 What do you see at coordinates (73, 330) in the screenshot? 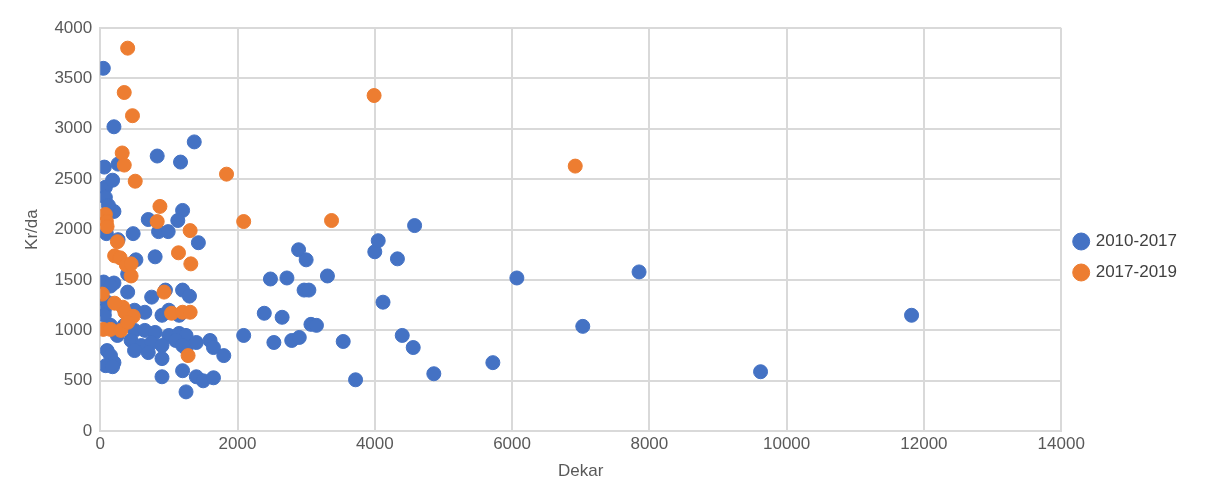
I see `y-tick-label: 1000` at bounding box center [73, 330].